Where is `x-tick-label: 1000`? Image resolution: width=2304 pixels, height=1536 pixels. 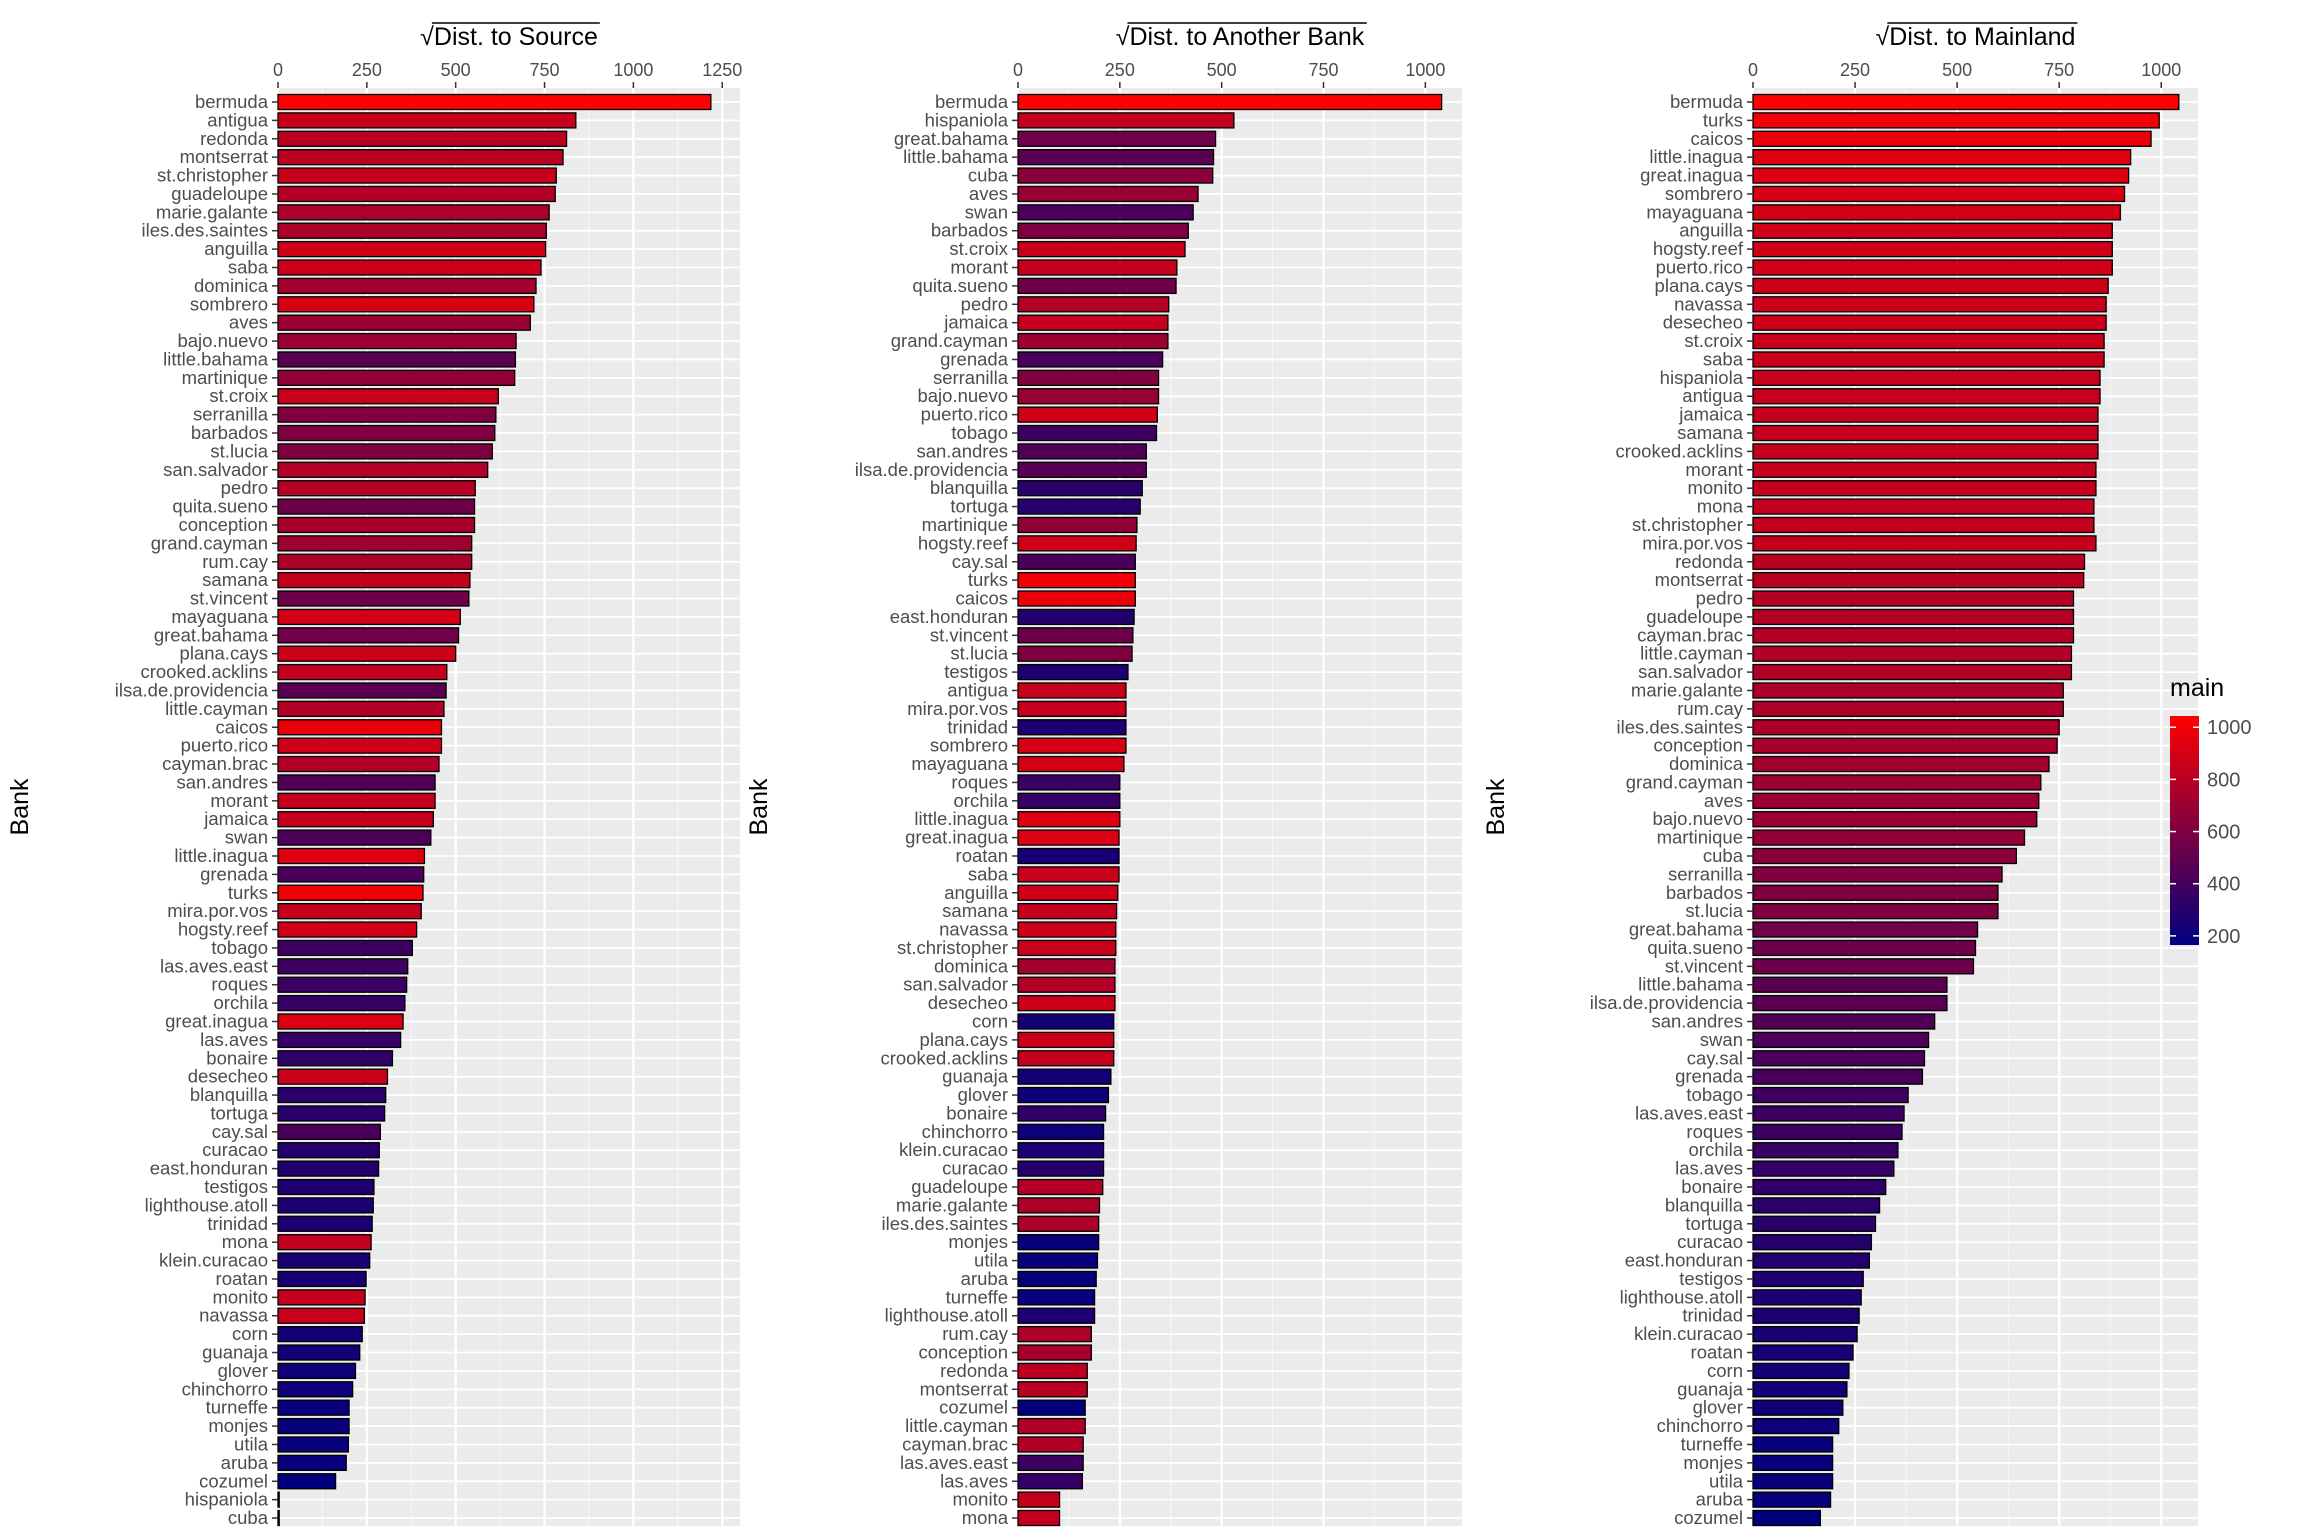
x-tick-label: 1000 is located at coordinates (2161, 70).